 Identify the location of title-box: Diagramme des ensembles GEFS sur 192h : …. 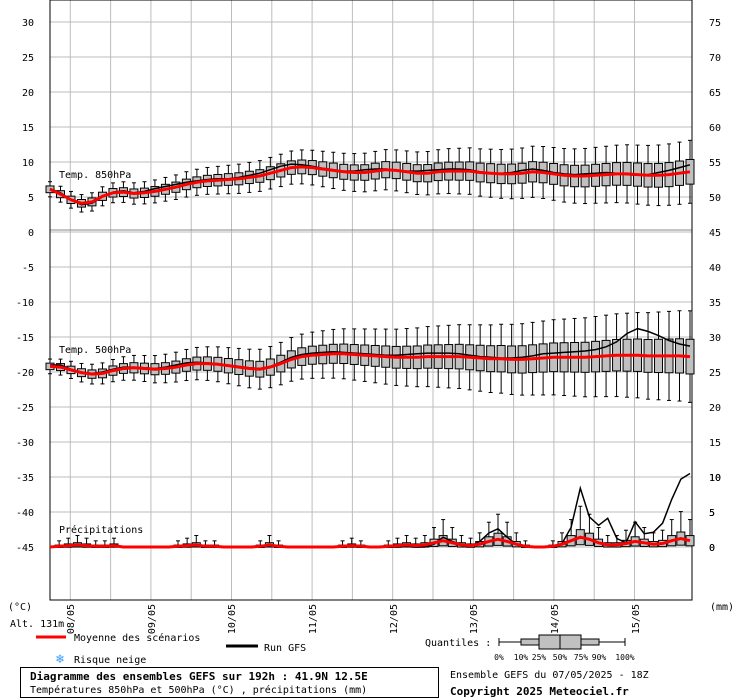
(229, 682).